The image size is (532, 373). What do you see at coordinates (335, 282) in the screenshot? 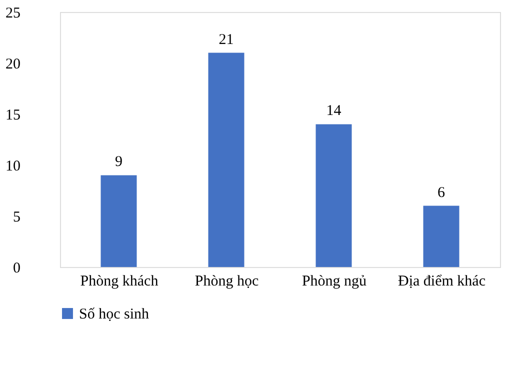
I see `x-tick-label: Phòng ngủ` at bounding box center [335, 282].